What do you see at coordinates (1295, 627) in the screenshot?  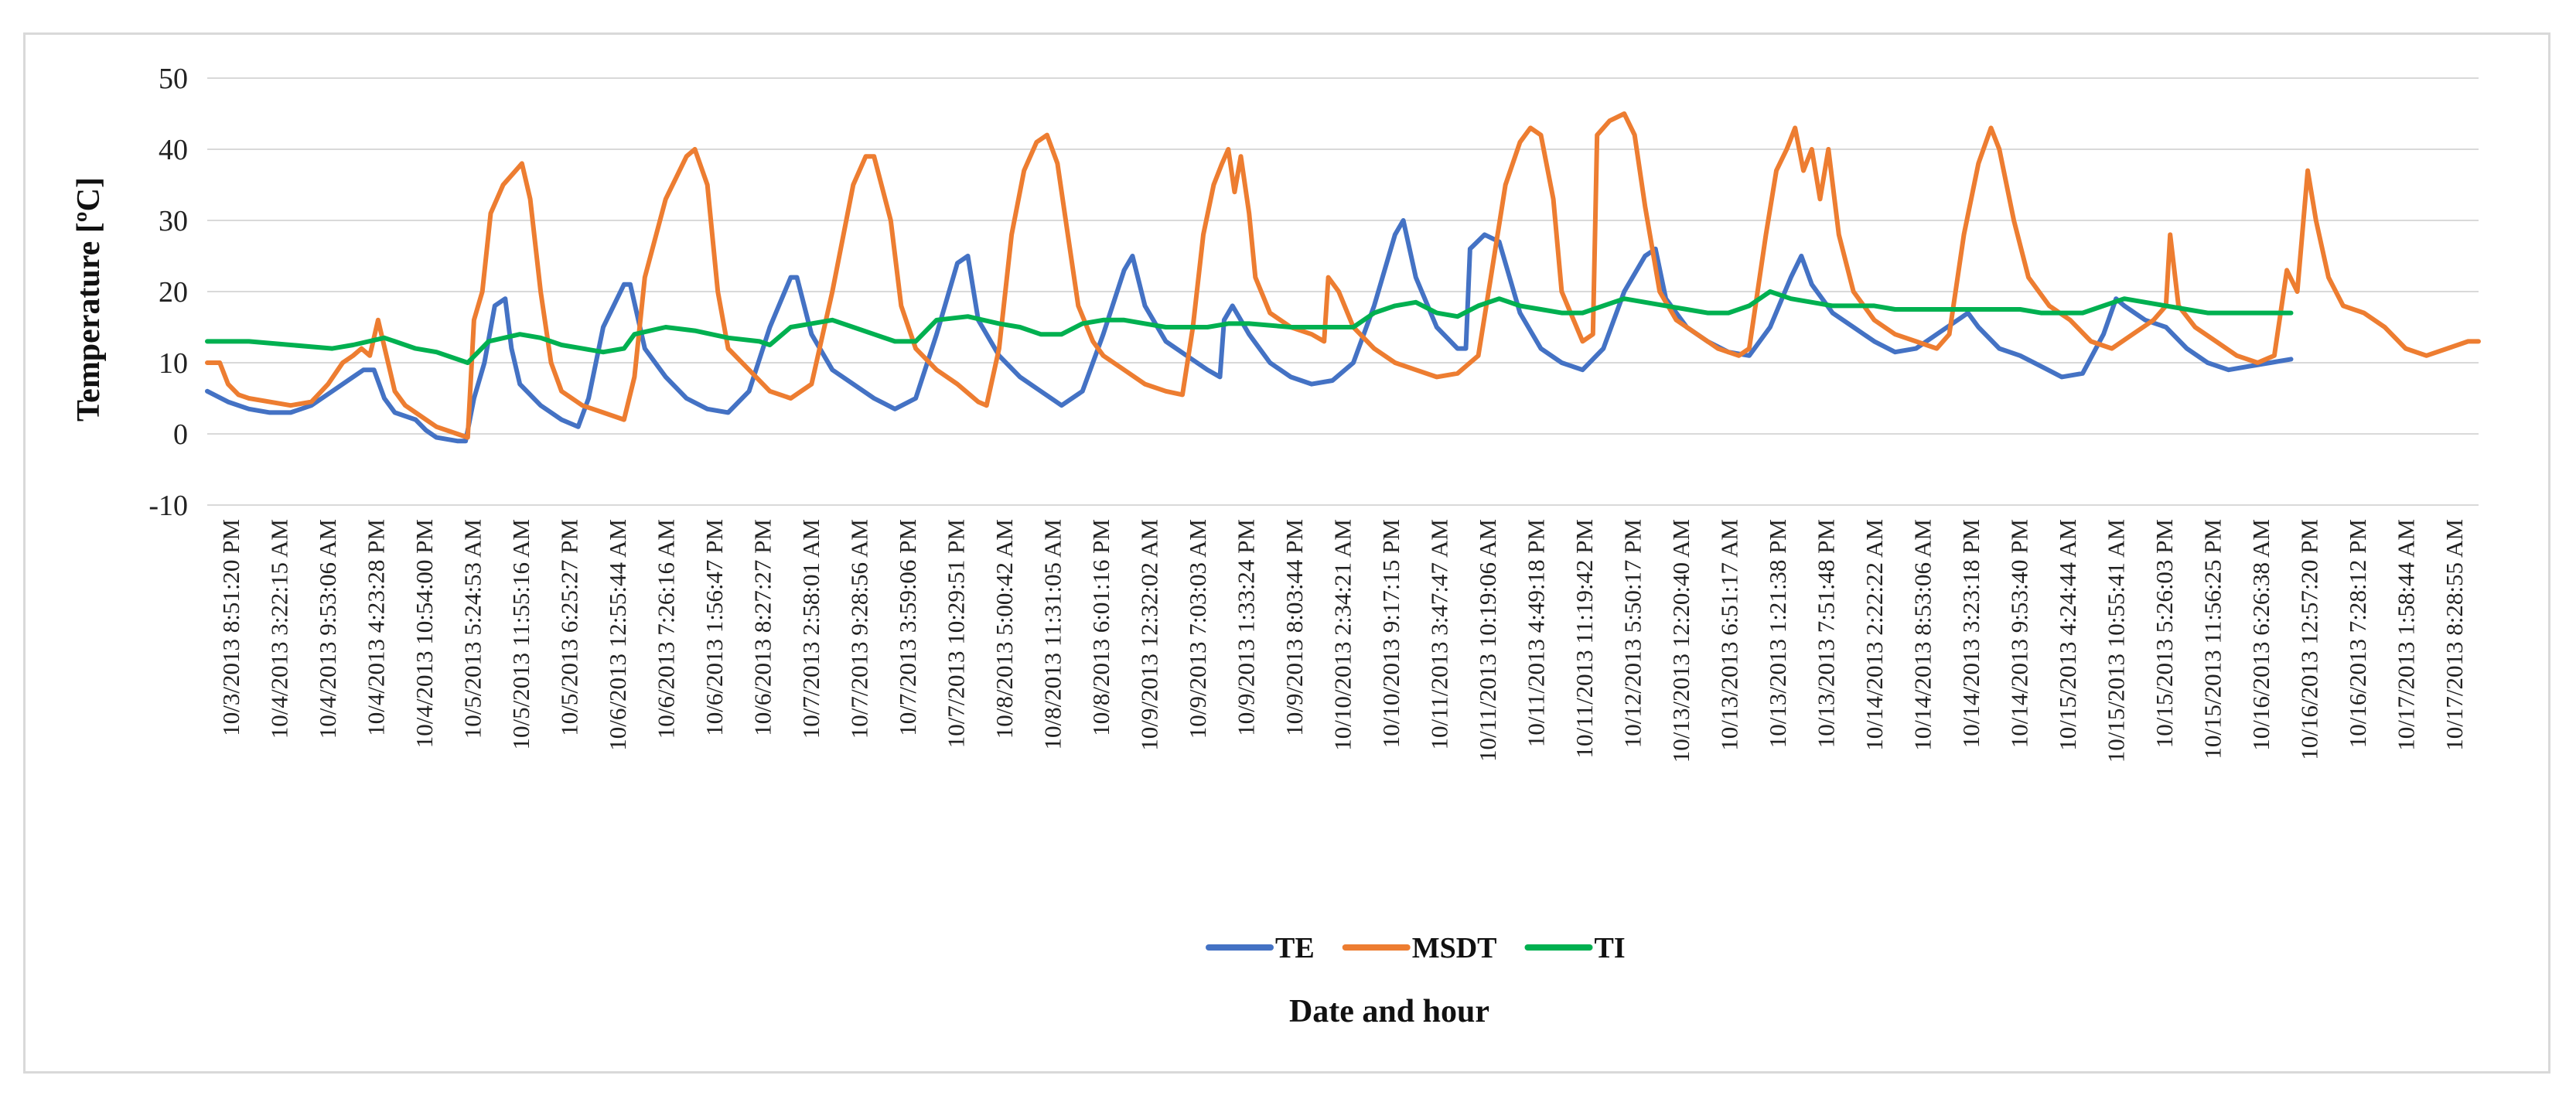 I see `x-tick-label: 10/9/2013 8:03:44 PM` at bounding box center [1295, 627].